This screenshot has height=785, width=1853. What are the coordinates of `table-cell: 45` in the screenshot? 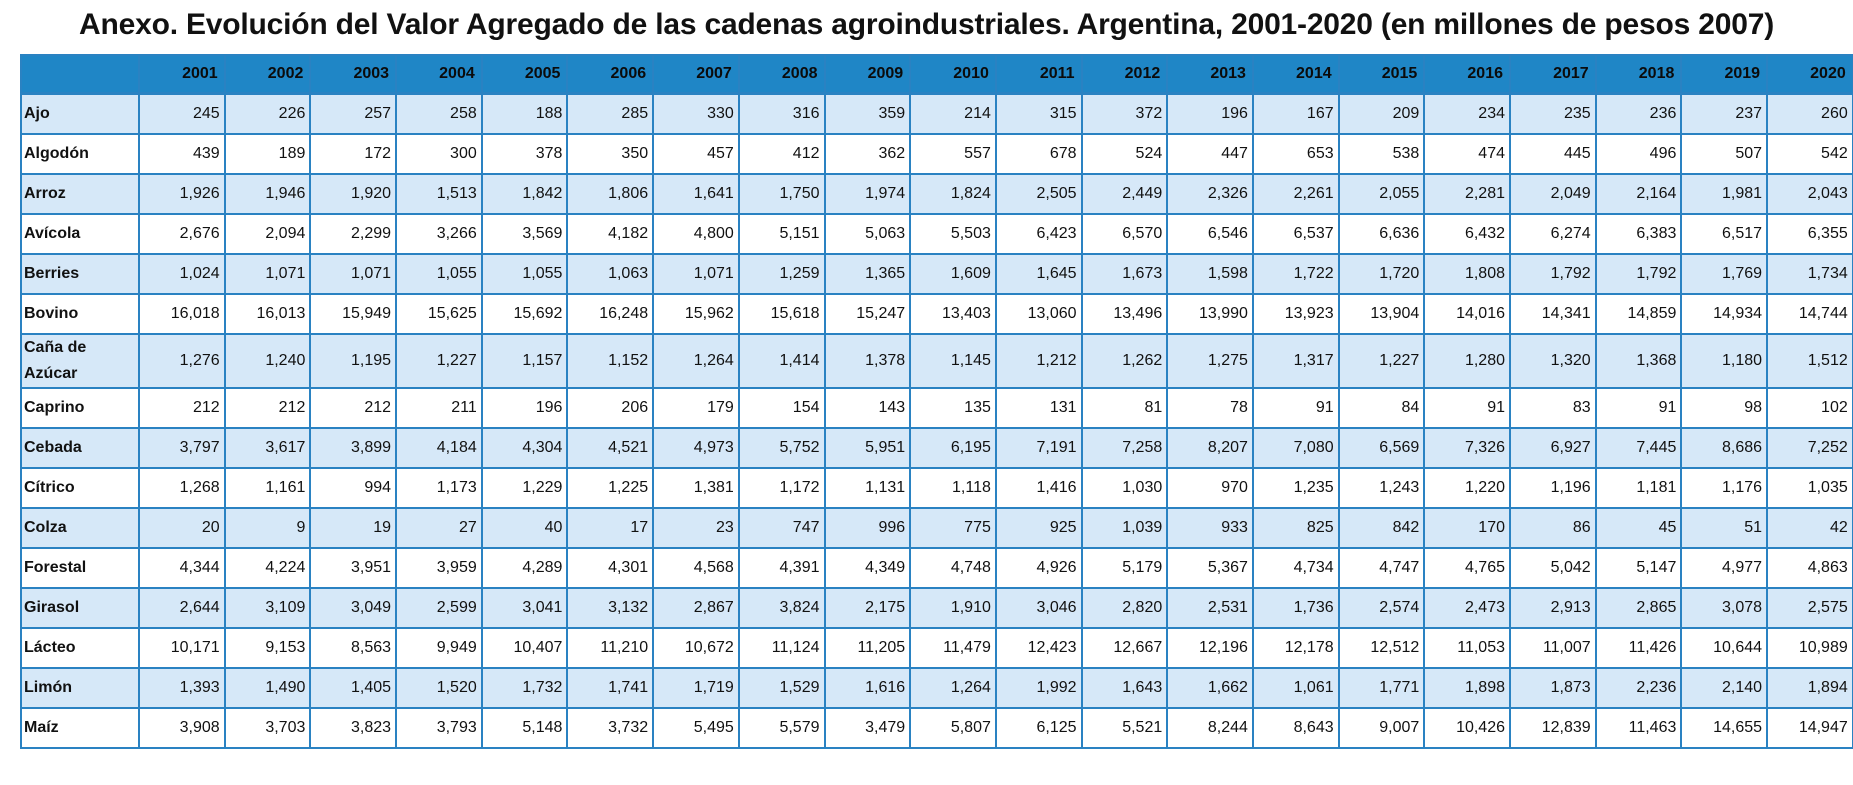 It's located at (1638, 528).